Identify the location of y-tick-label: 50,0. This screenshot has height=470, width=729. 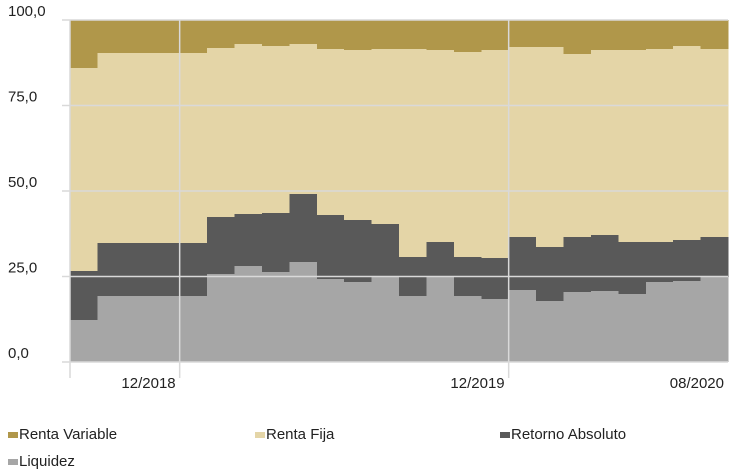
(22, 182).